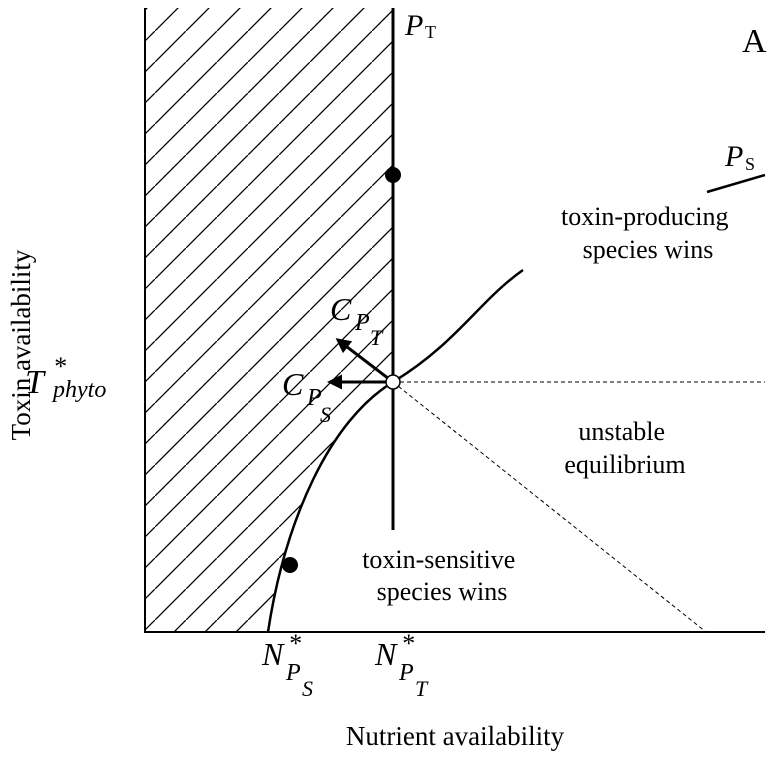 The width and height of the screenshot is (778, 763). Describe the element at coordinates (78, 390) in the screenshot. I see `sub: phyto` at that location.